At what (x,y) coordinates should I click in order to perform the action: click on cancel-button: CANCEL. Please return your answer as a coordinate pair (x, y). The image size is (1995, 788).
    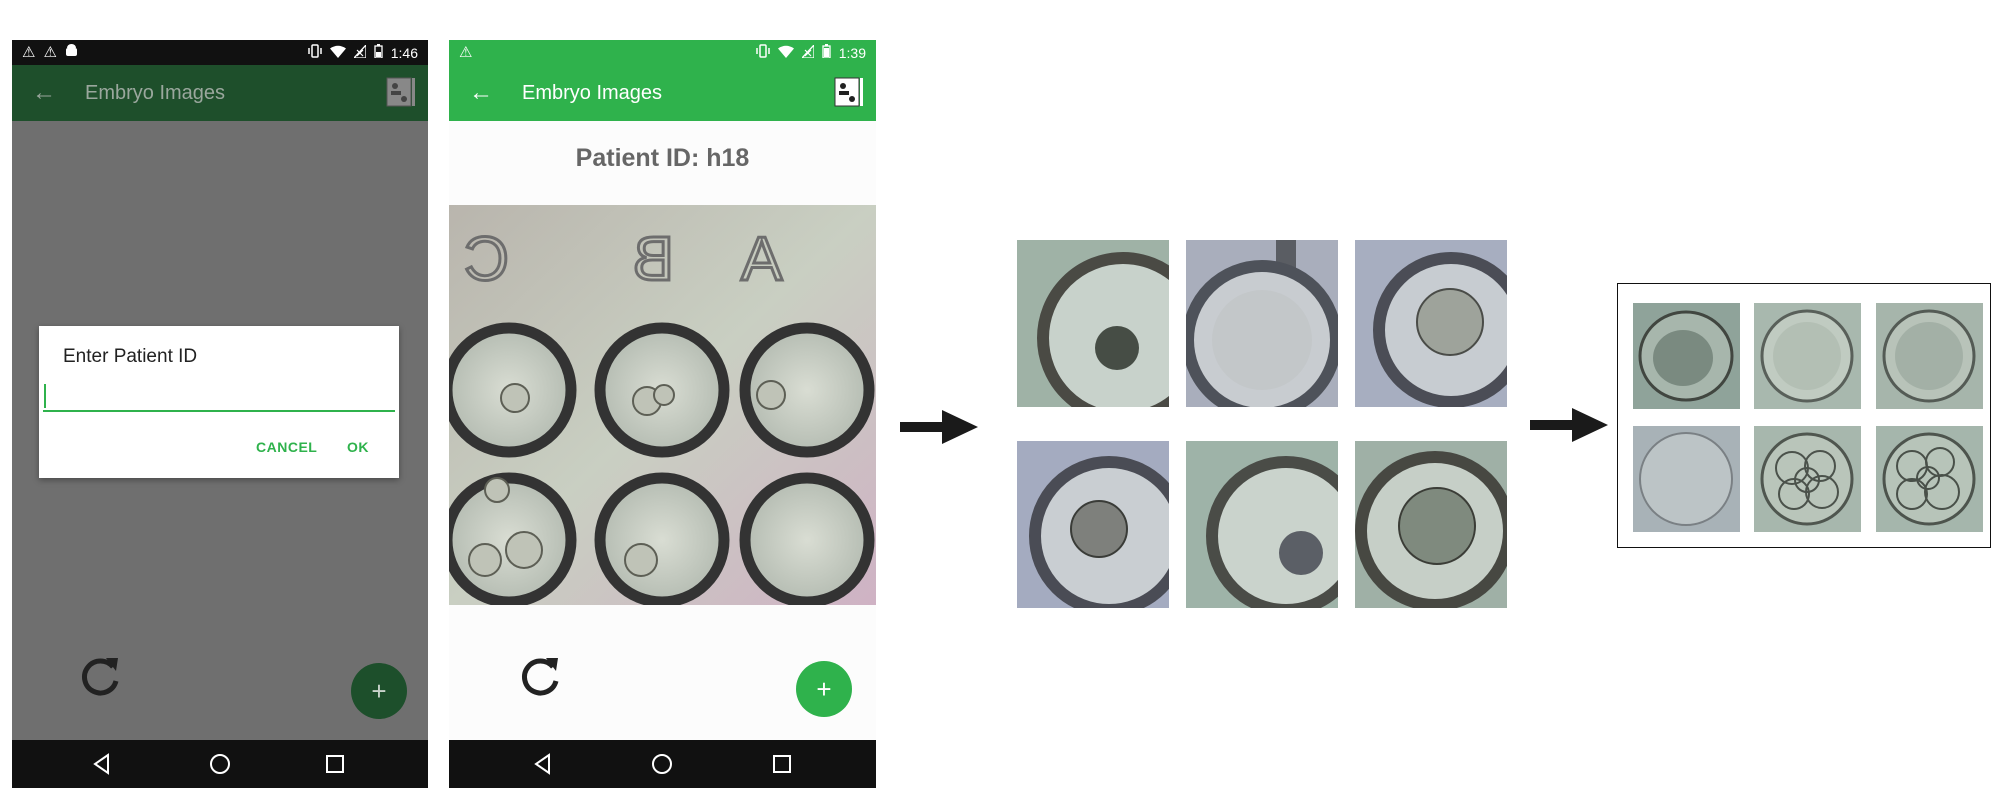
    Looking at the image, I should click on (287, 447).